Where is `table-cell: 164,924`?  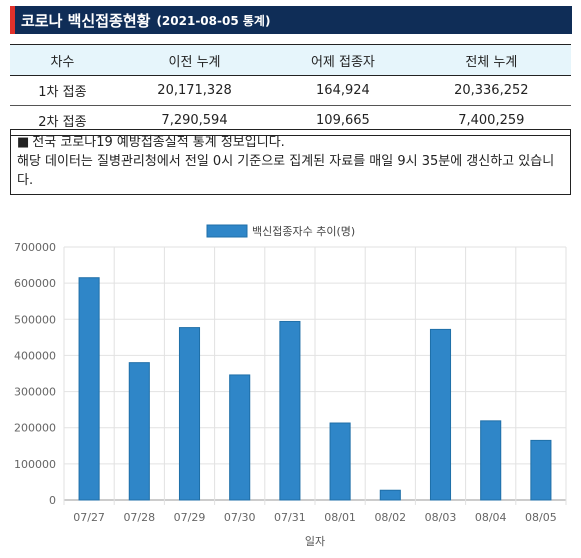 table-cell: 164,924 is located at coordinates (343, 90).